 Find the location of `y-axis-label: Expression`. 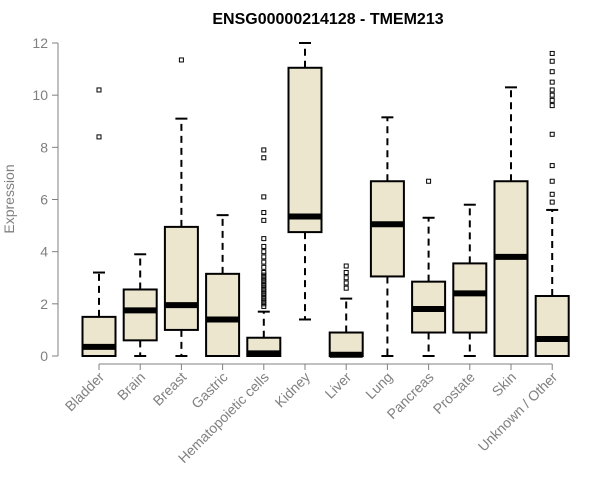

y-axis-label: Expression is located at coordinates (9, 198).